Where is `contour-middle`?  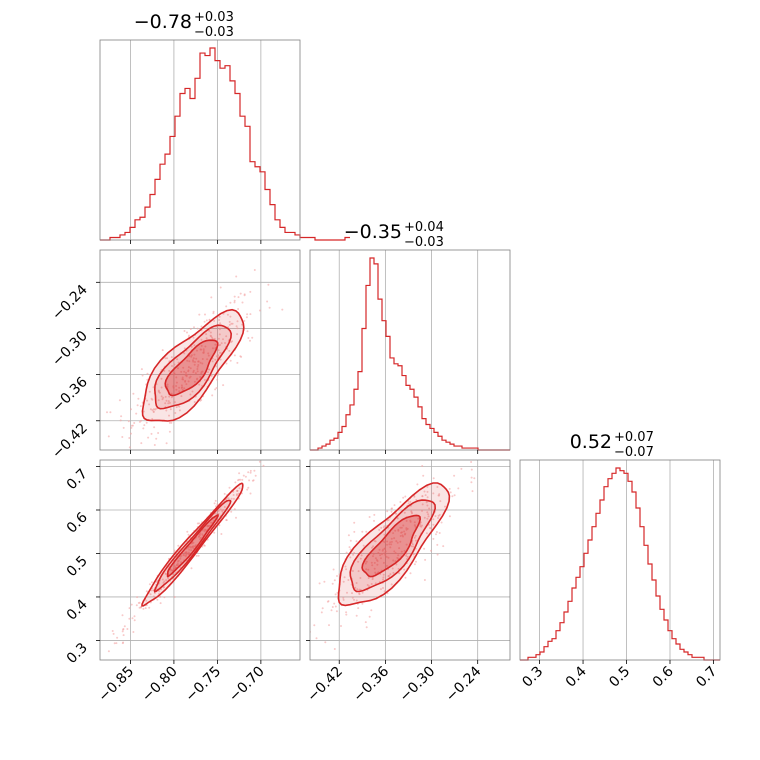 contour-middle is located at coordinates (393, 546).